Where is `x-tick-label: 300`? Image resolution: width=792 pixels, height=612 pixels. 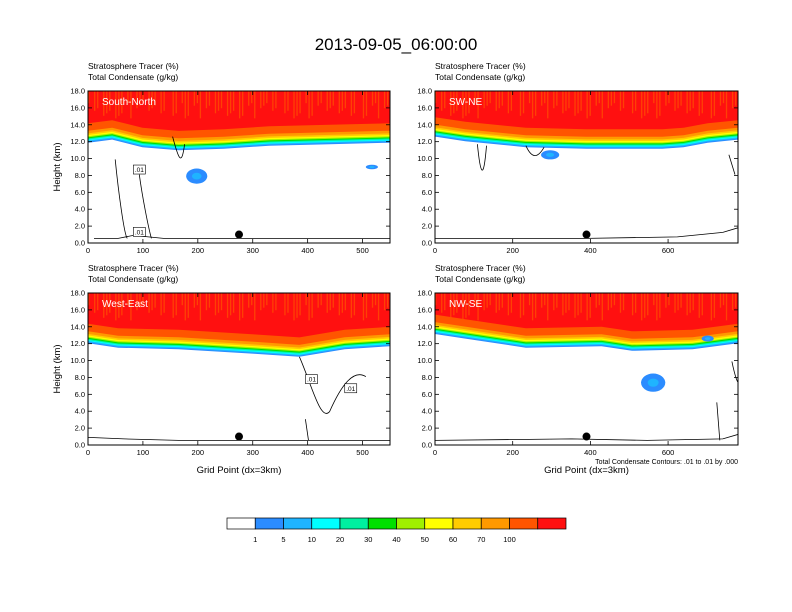 x-tick-label: 300 is located at coordinates (252, 250).